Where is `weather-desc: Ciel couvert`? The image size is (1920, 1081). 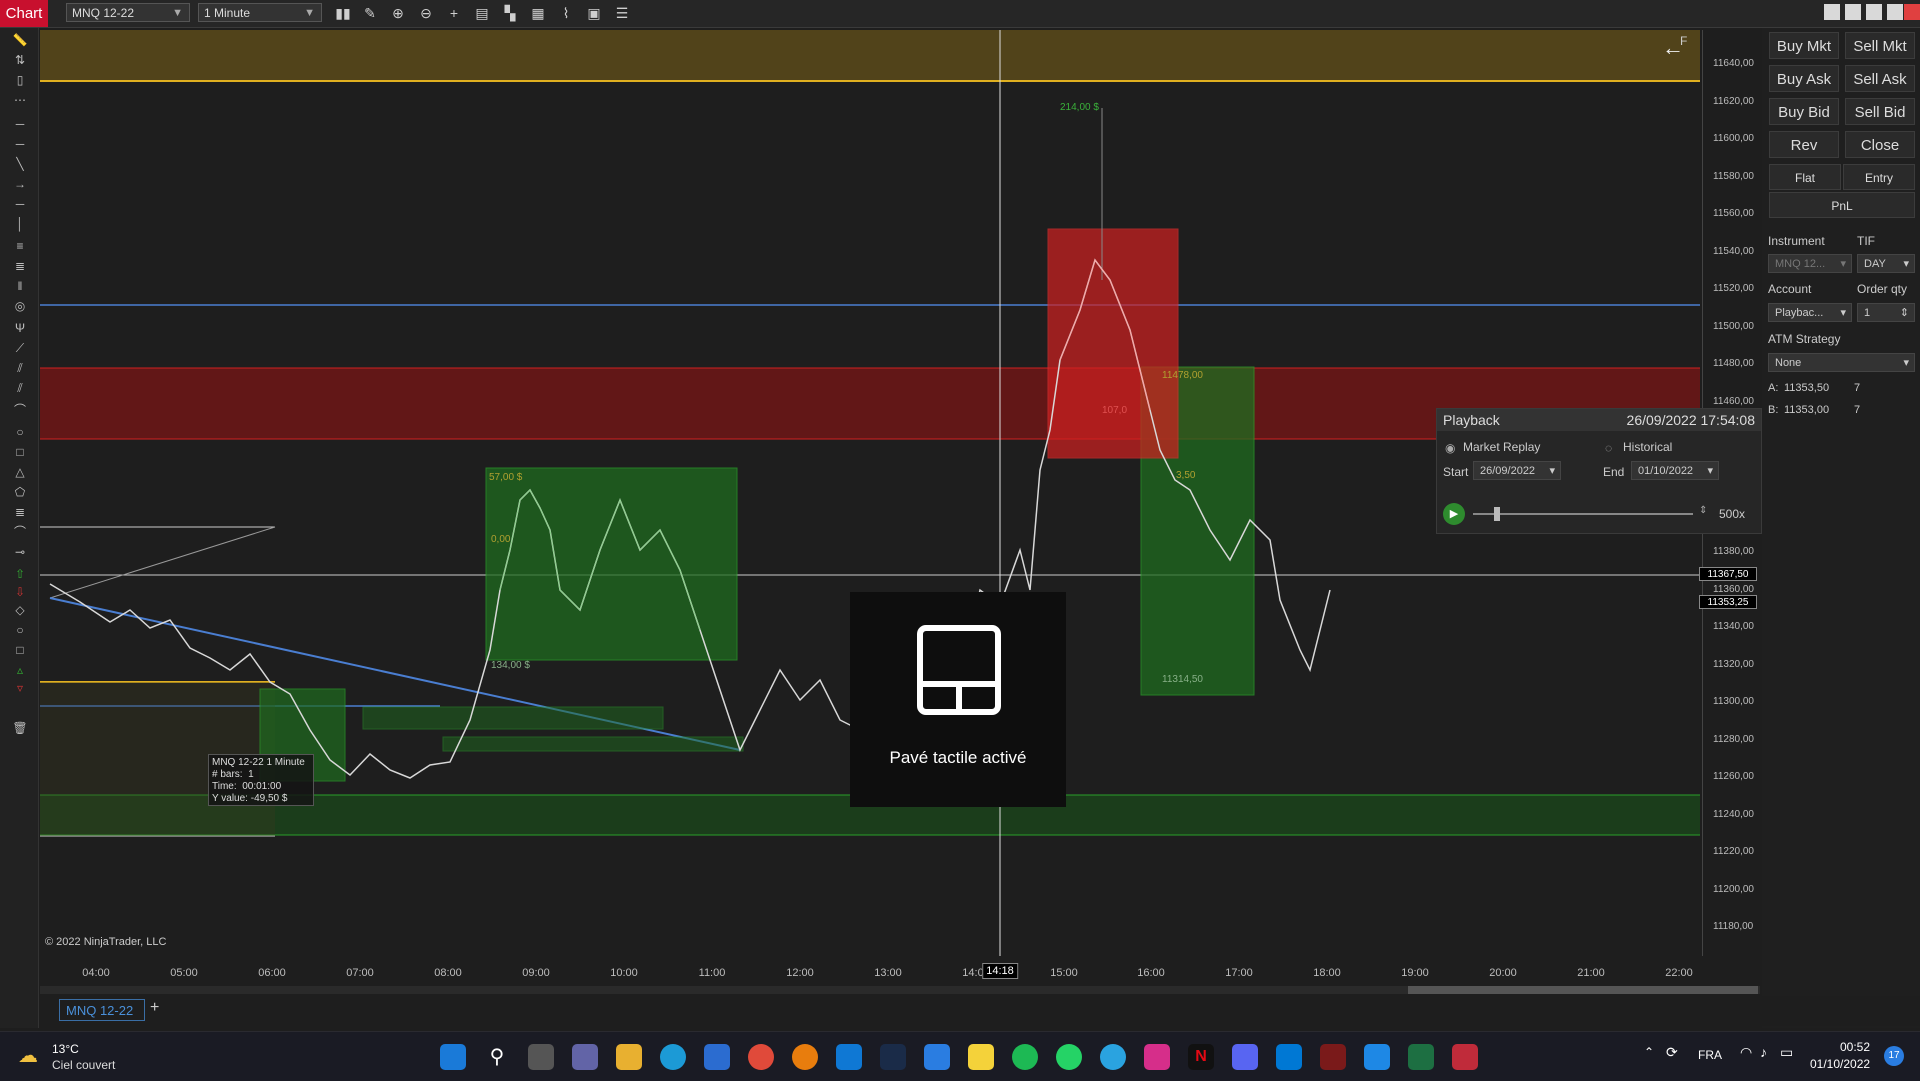
weather-desc: Ciel couvert is located at coordinates (84, 1065).